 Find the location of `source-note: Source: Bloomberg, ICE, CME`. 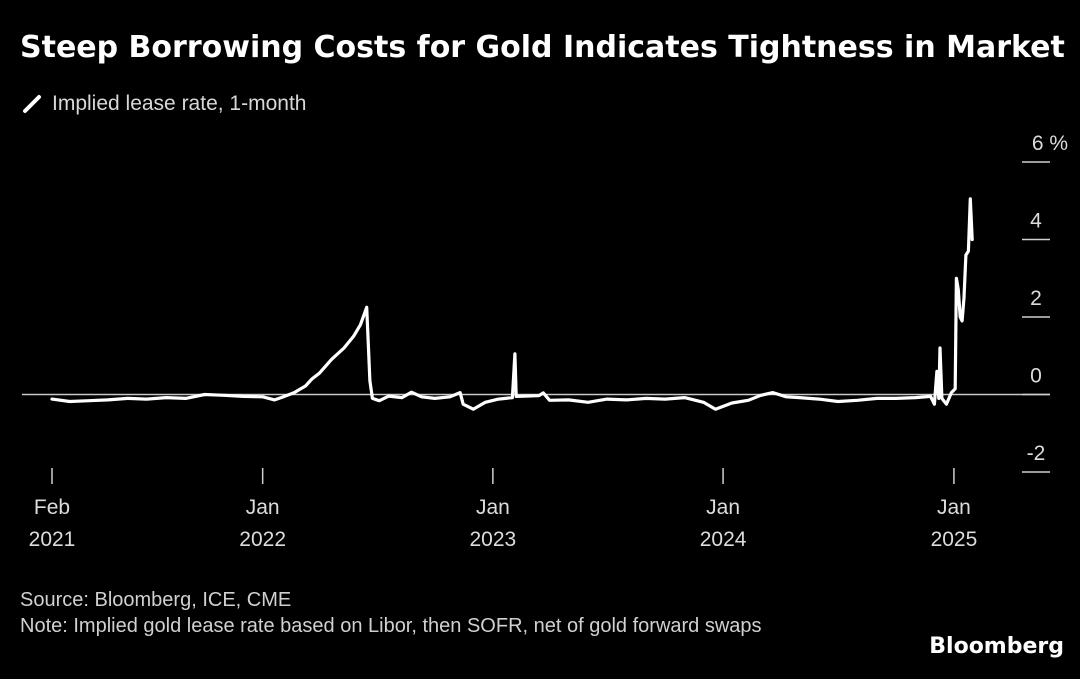

source-note: Source: Bloomberg, ICE, CME is located at coordinates (156, 600).